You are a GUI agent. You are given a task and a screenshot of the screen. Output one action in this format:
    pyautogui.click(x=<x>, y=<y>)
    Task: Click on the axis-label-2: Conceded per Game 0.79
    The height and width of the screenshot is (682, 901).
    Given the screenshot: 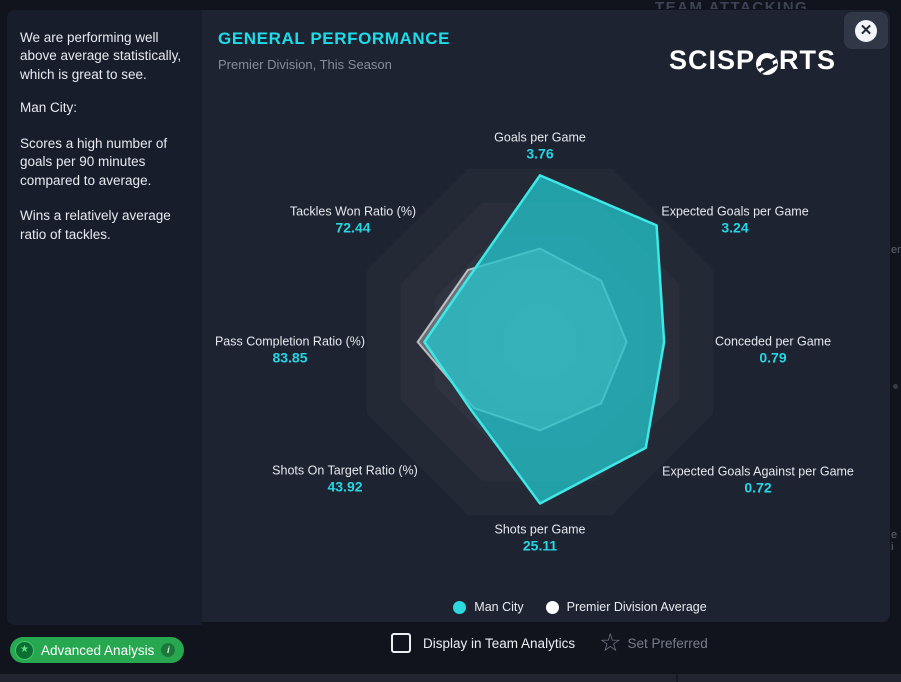 What is the action you would take?
    pyautogui.click(x=773, y=350)
    